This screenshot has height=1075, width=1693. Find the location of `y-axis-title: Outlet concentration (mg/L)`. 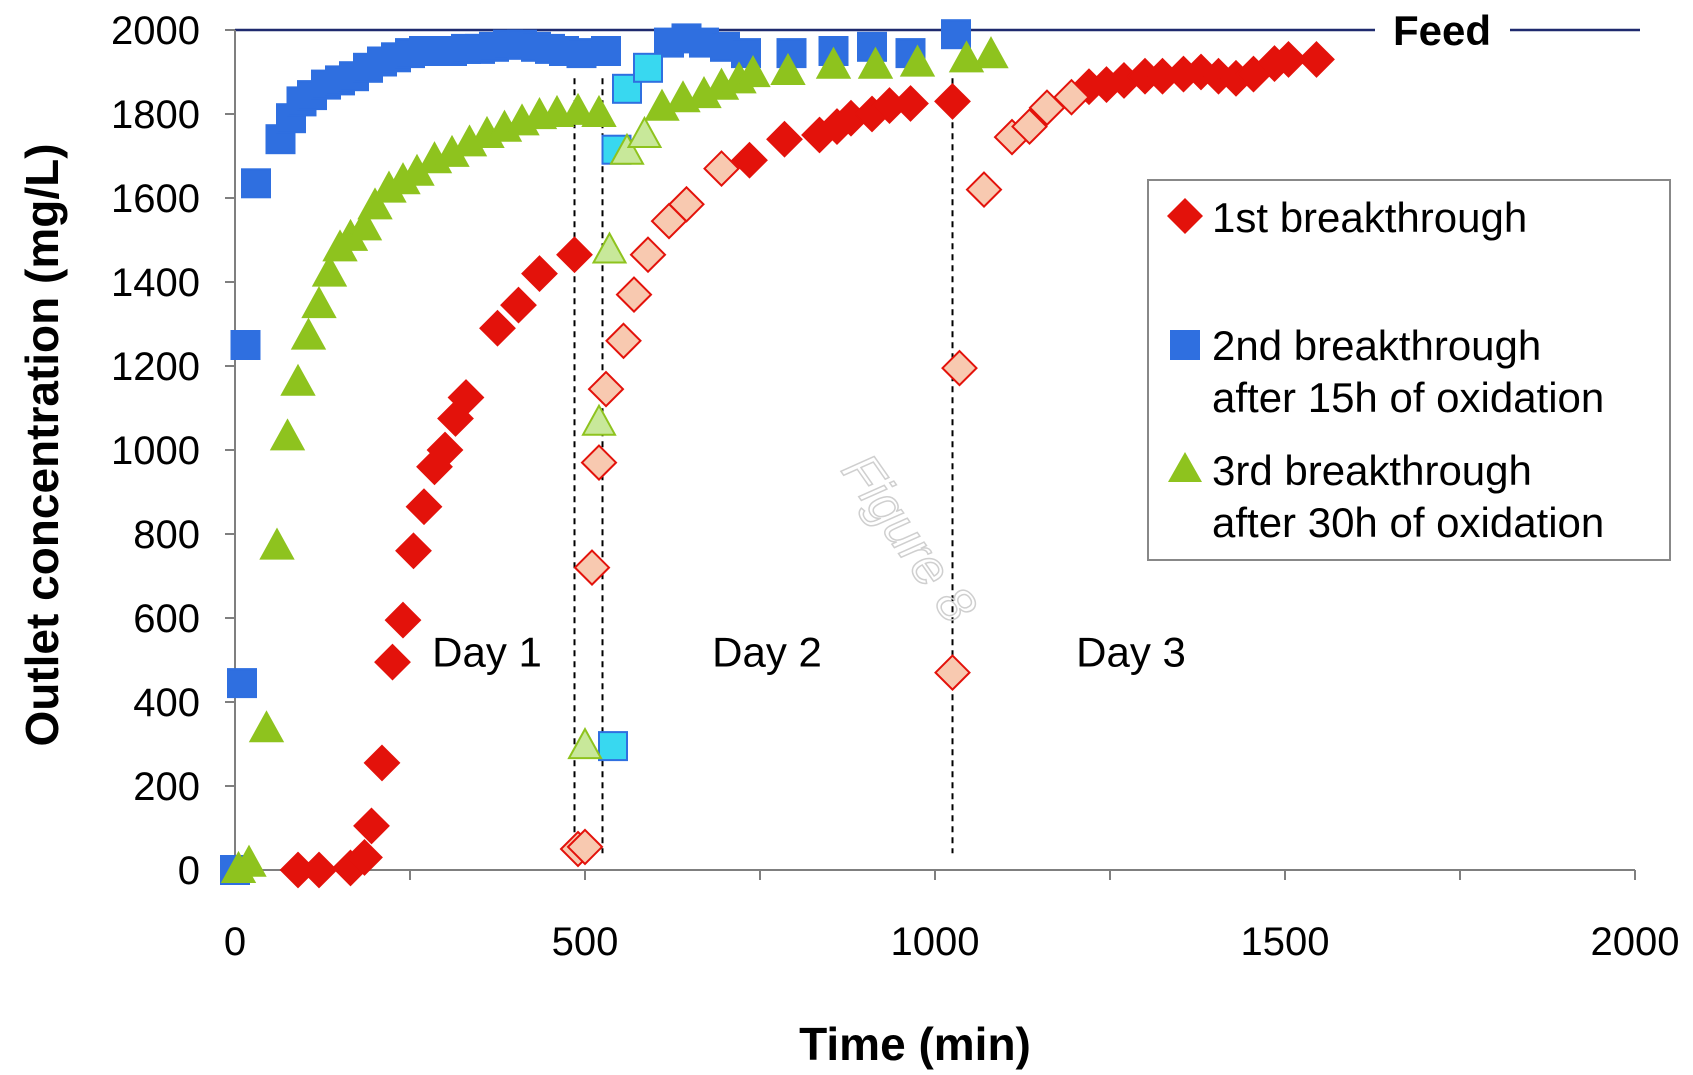

y-axis-title: Outlet concentration (mg/L) is located at coordinates (42, 444).